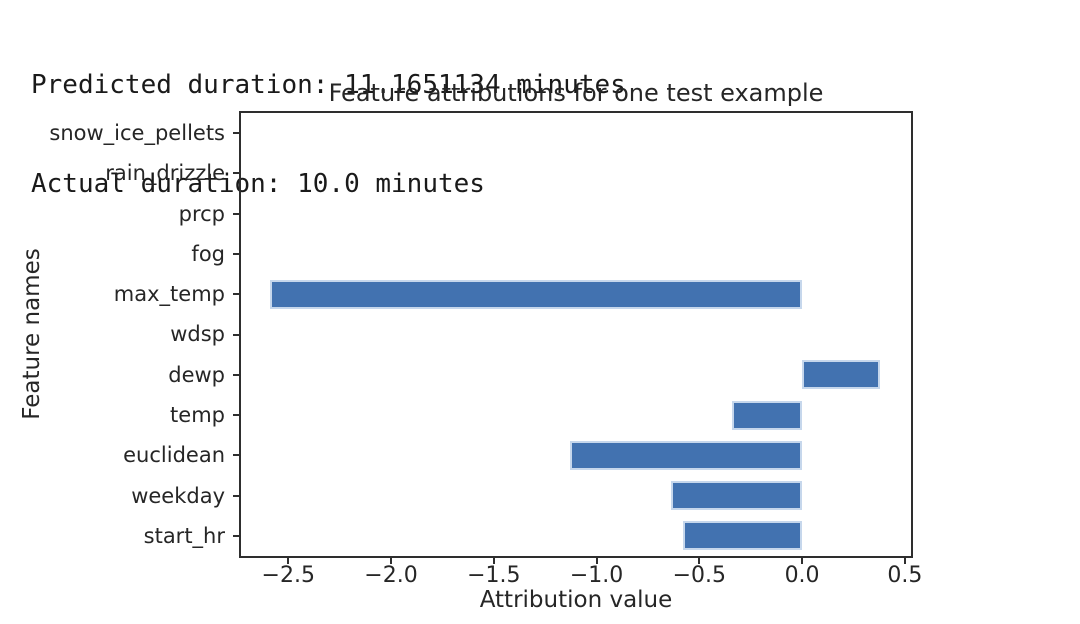 Image resolution: width=1080 pixels, height=624 pixels. What do you see at coordinates (288, 575) in the screenshot?
I see `x-tick-label-−2.5: −2.5` at bounding box center [288, 575].